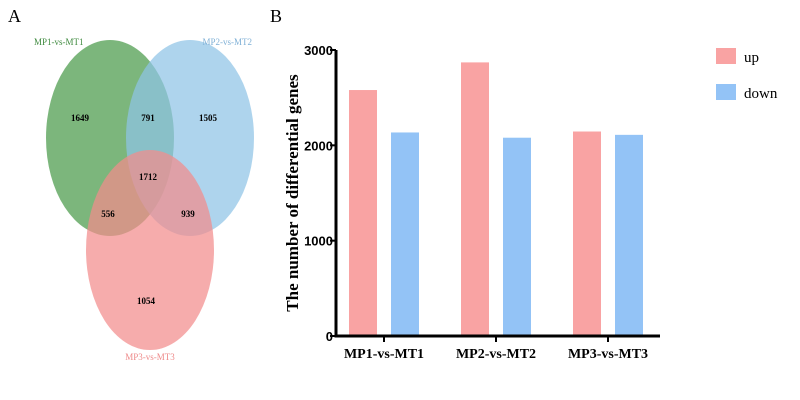  I want to click on venn-region-count: 1054, so click(146, 301).